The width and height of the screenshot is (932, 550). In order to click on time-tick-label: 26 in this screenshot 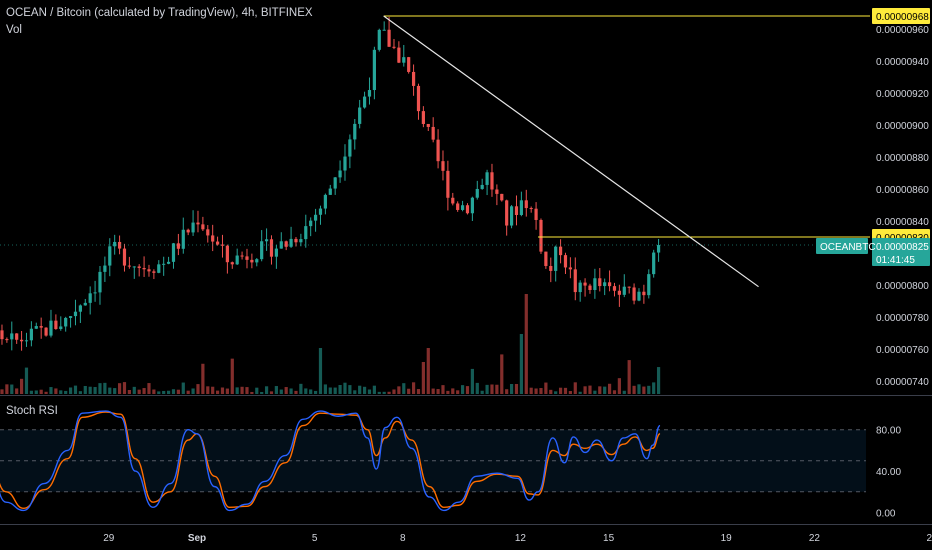, I will do `click(929, 538)`.